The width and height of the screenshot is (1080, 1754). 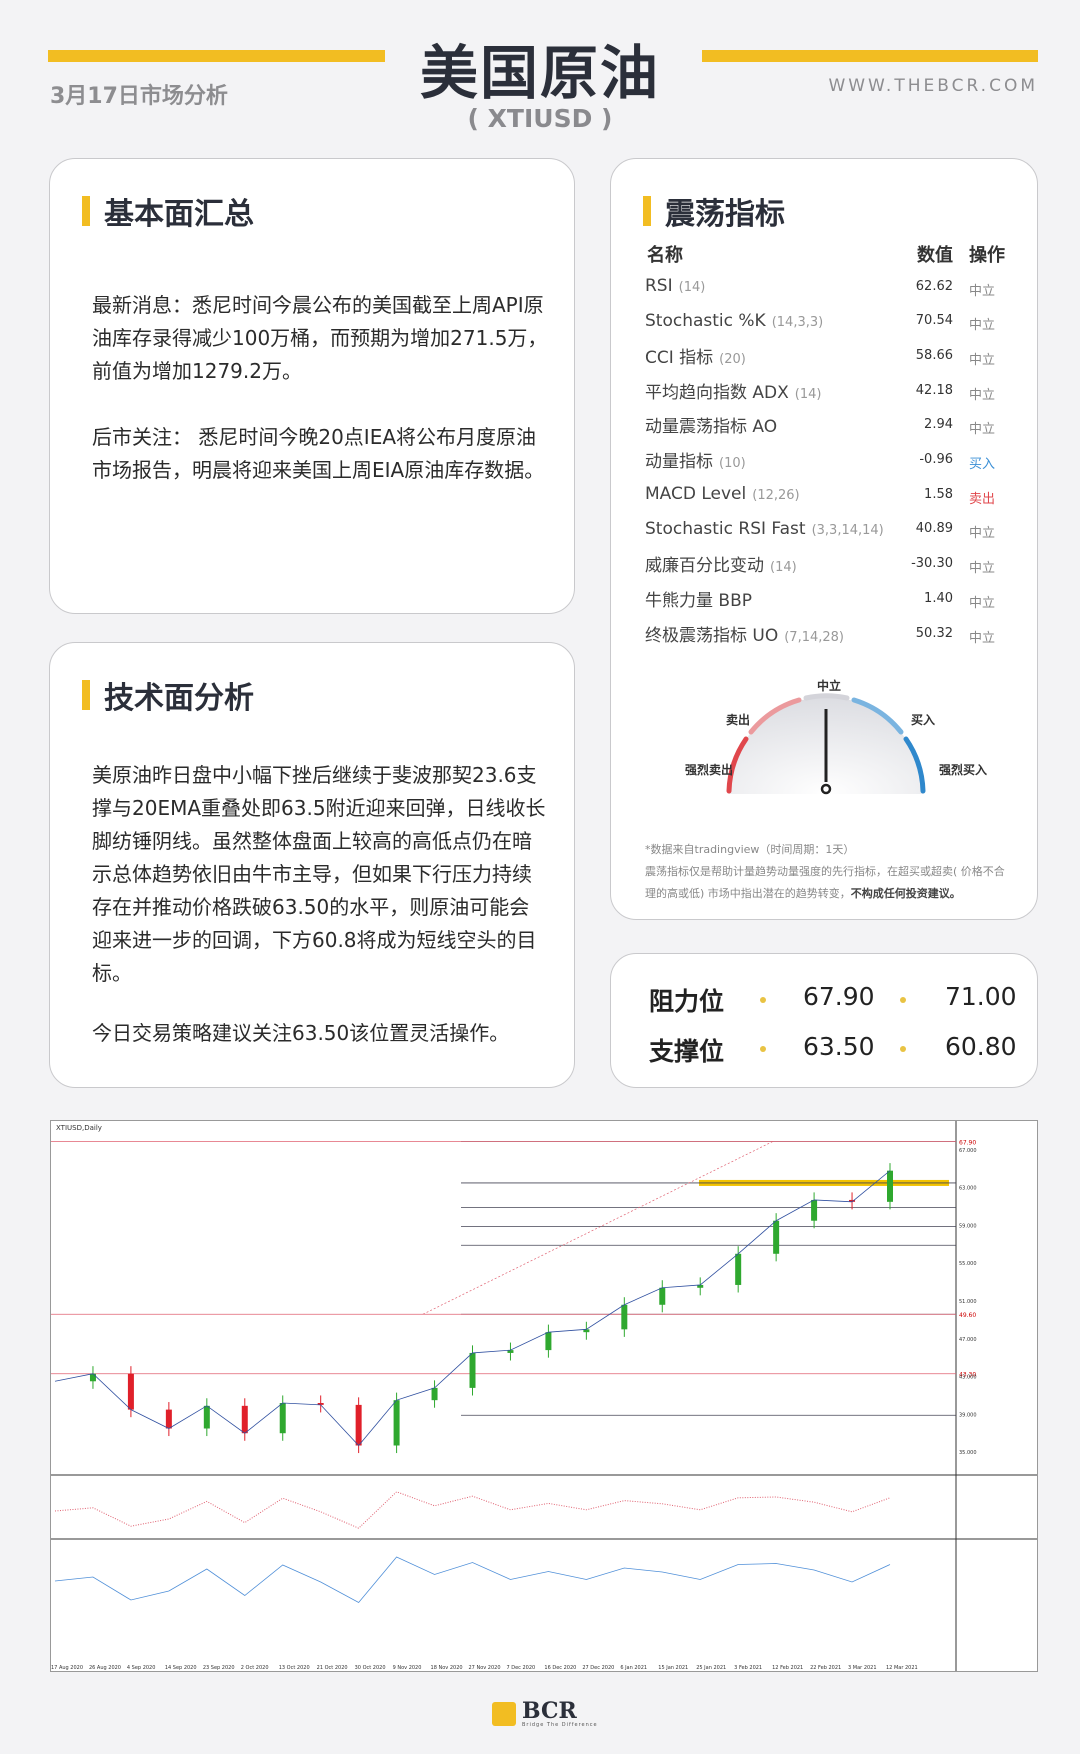 What do you see at coordinates (824, 1020) in the screenshot?
I see `levels-card: 阻力位 67.90 71.00 支撑位 63.50 60.80` at bounding box center [824, 1020].